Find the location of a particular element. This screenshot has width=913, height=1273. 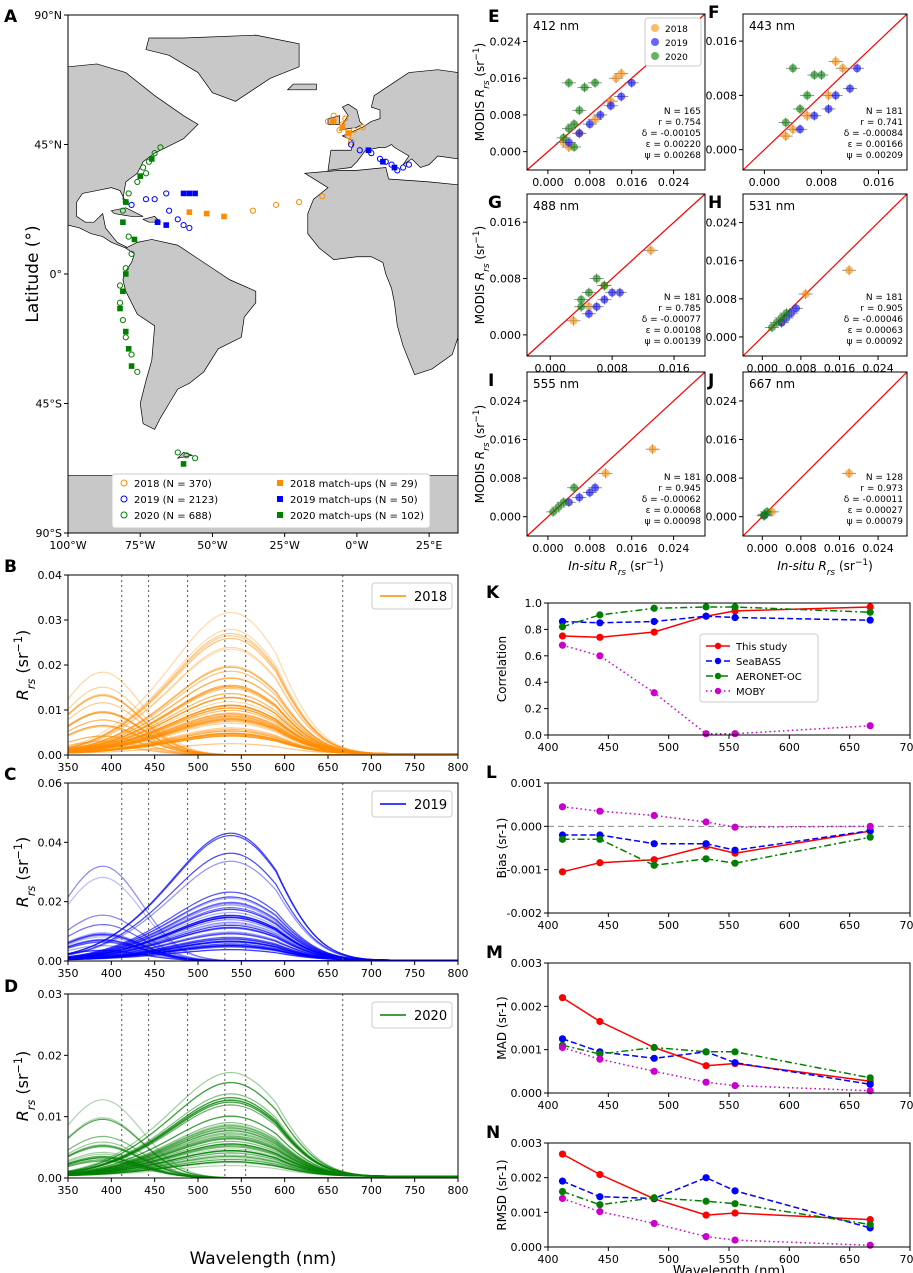

scatter-E-ytick-label: 0.000 is located at coordinates (506, 152).